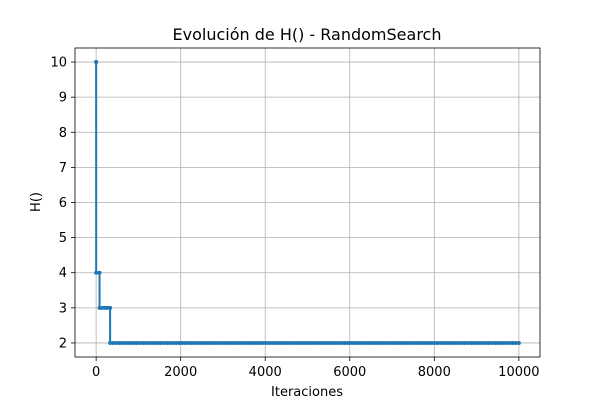 This screenshot has width=600, height=400. Describe the element at coordinates (180, 372) in the screenshot. I see `x-tick-label: 2000` at that location.